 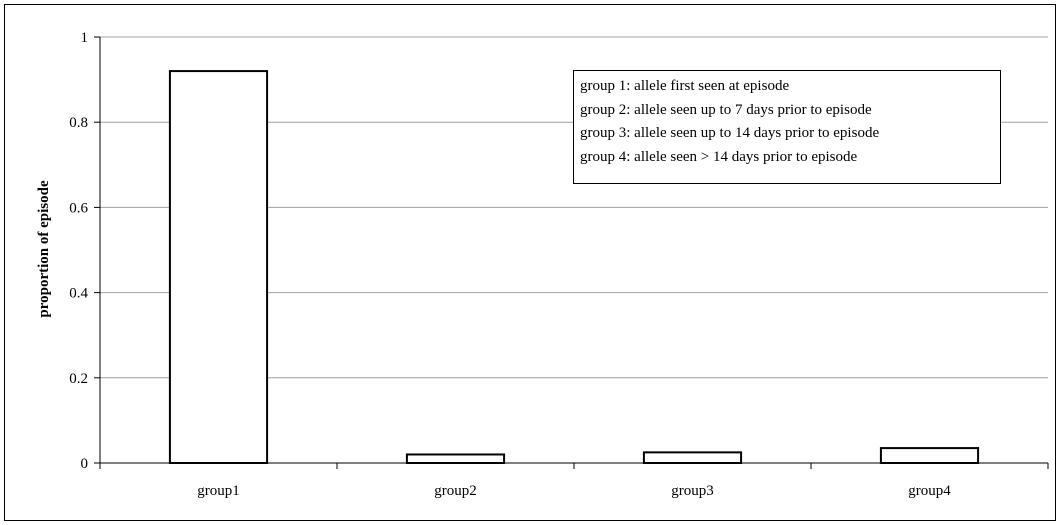 What do you see at coordinates (685, 86) in the screenshot?
I see `legend-entry-group1: group 1: allele first seen at episode` at bounding box center [685, 86].